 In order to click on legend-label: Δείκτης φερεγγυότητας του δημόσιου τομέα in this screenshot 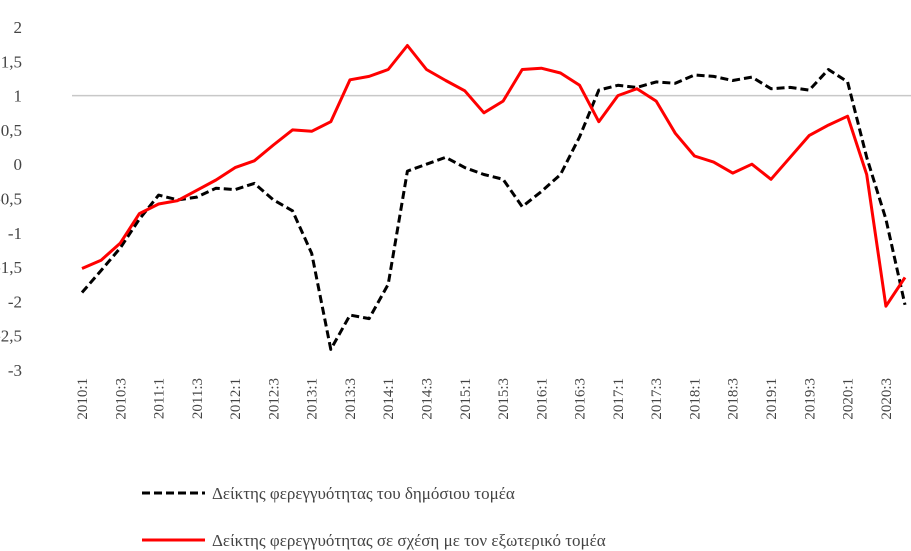, I will do `click(363, 493)`.